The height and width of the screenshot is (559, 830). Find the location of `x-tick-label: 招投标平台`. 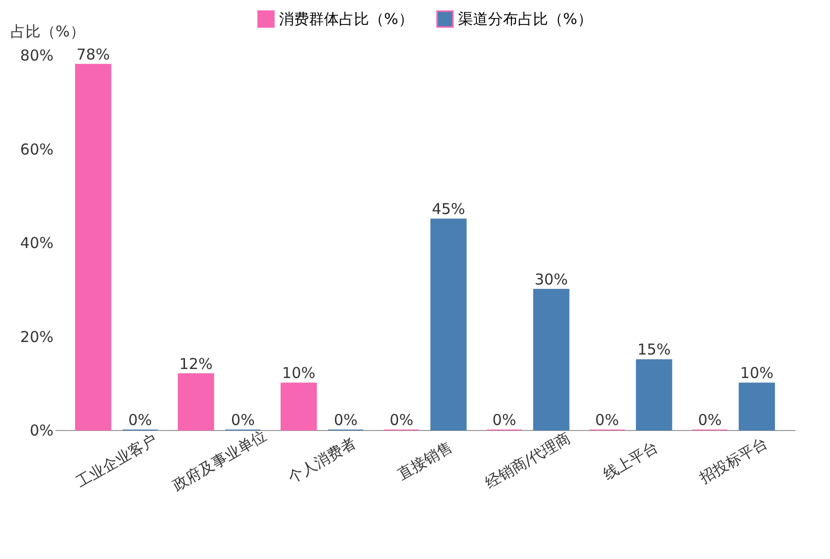

x-tick-label: 招投标平台 is located at coordinates (732, 461).